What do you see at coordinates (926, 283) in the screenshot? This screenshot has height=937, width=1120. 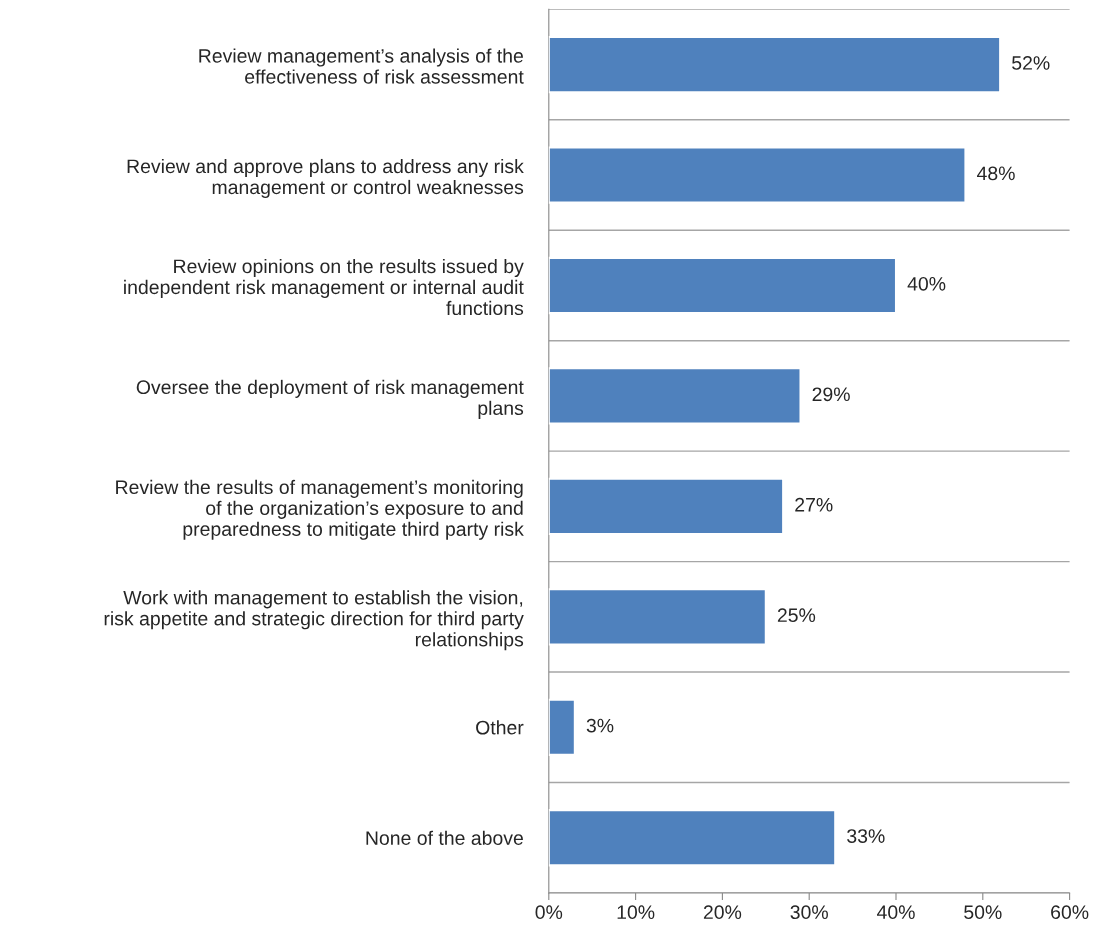 I see `data-label: 40%` at bounding box center [926, 283].